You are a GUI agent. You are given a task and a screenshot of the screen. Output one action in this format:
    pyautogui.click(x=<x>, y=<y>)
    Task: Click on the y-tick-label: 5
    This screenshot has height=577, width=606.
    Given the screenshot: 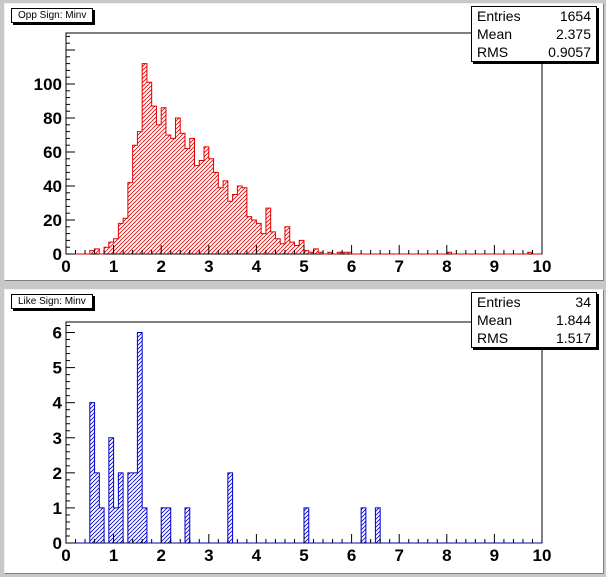 What is the action you would take?
    pyautogui.click(x=57, y=368)
    